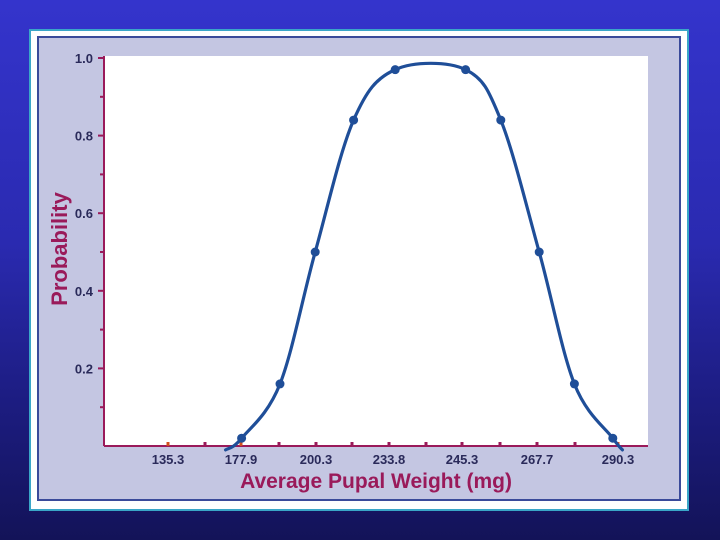 This screenshot has width=720, height=540. I want to click on x-tick-label: 135.3, so click(168, 459).